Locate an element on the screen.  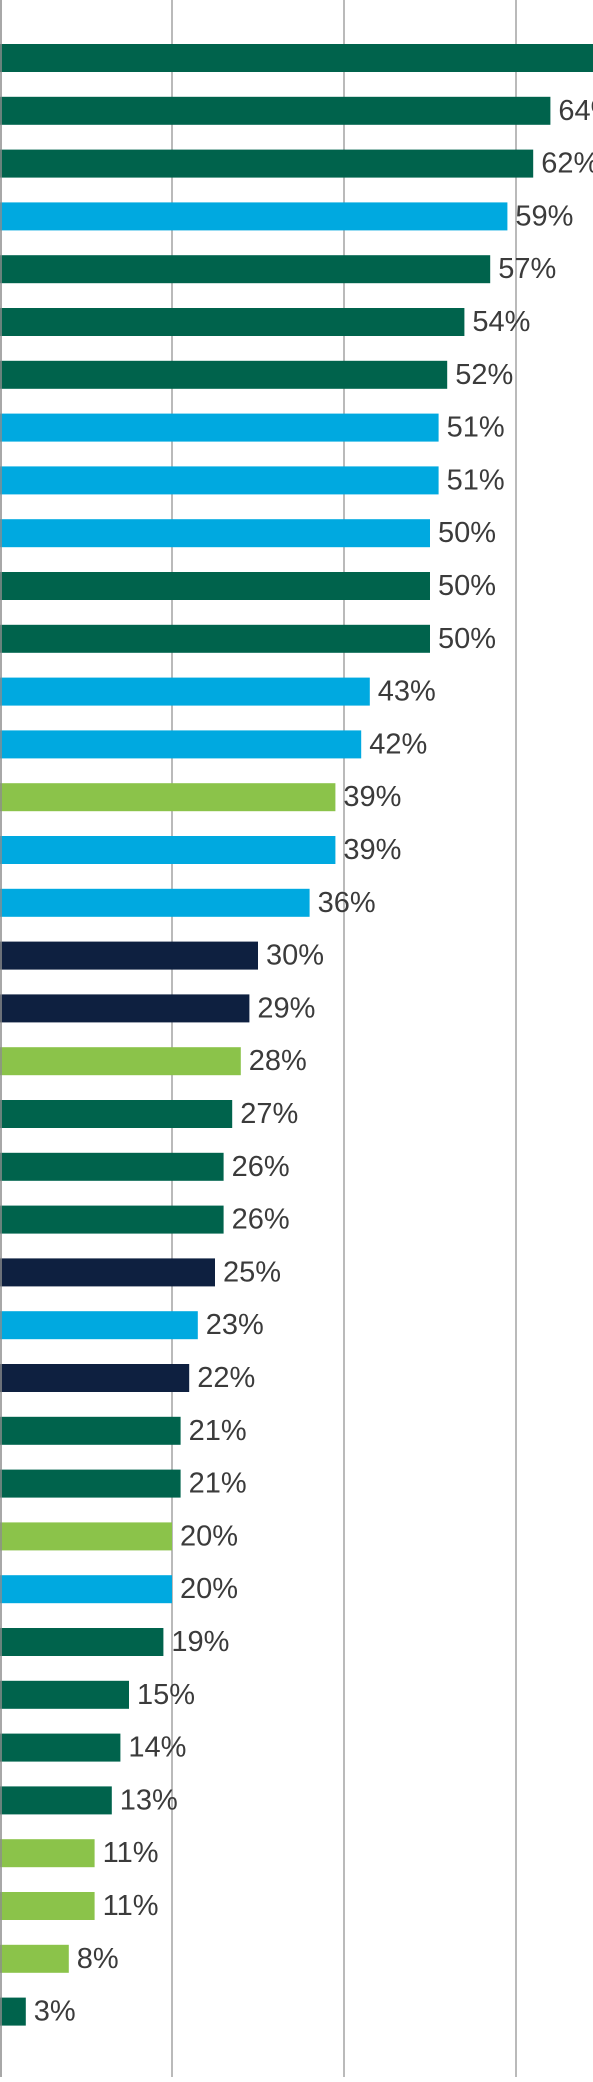
data-label-7: 52% is located at coordinates (484, 375).